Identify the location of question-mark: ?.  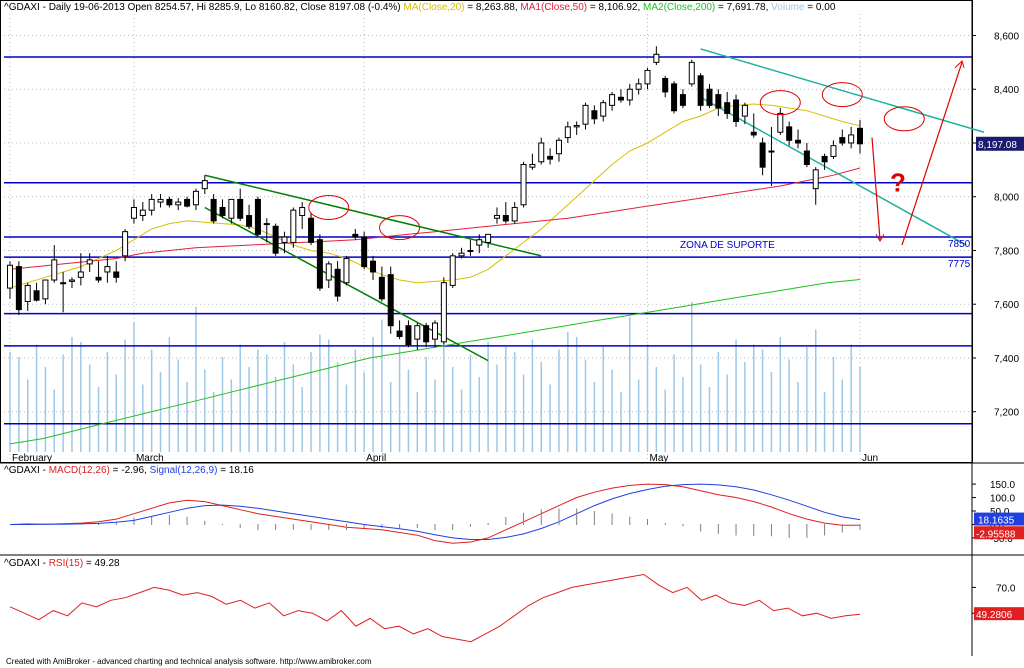
(898, 182).